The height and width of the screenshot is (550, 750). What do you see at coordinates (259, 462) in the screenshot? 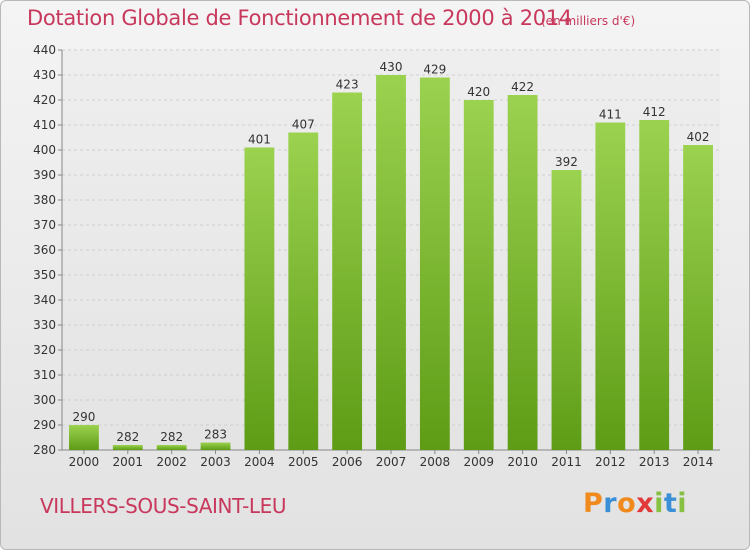
I see `x-tick-label: 2004` at bounding box center [259, 462].